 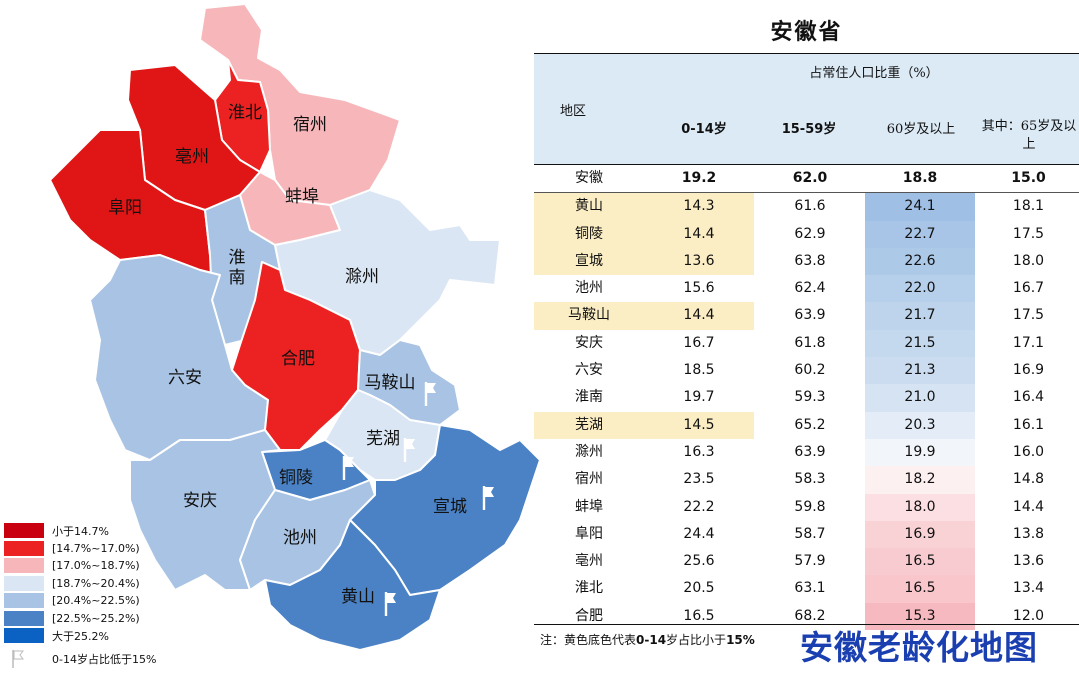 What do you see at coordinates (809, 129) in the screenshot?
I see `header-col-15-59: 15-59岁` at bounding box center [809, 129].